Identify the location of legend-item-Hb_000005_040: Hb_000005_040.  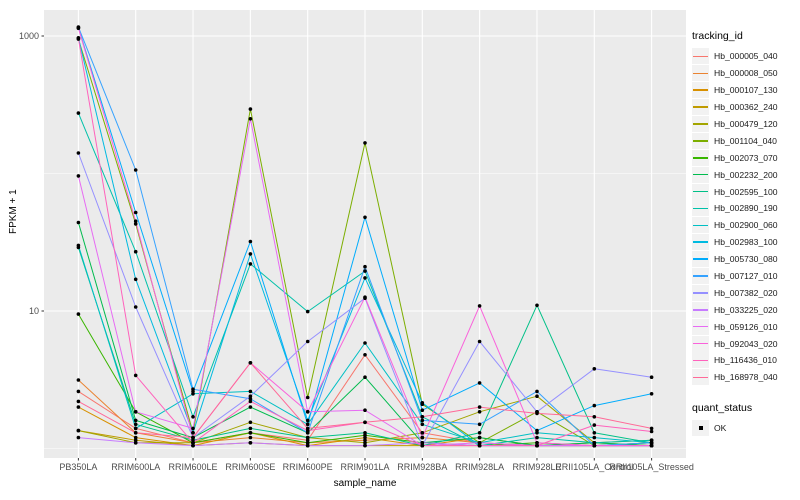
(746, 56).